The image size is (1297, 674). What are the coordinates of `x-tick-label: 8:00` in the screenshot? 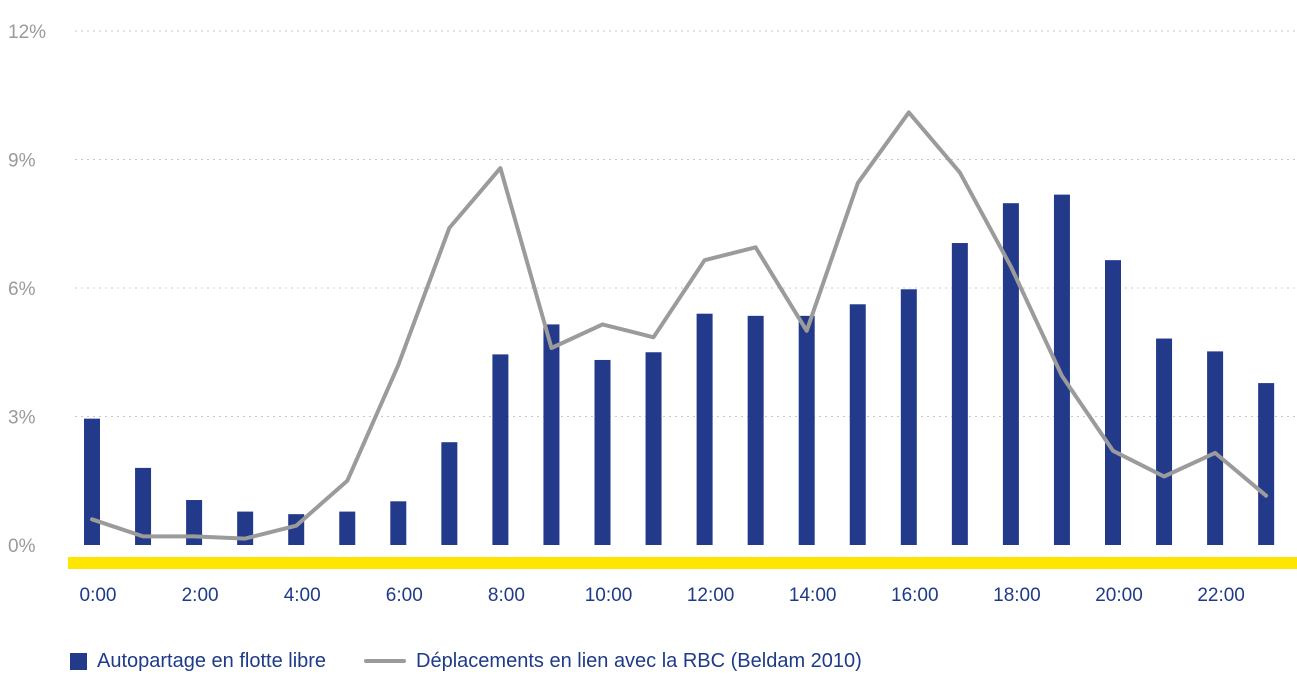 It's located at (506, 595).